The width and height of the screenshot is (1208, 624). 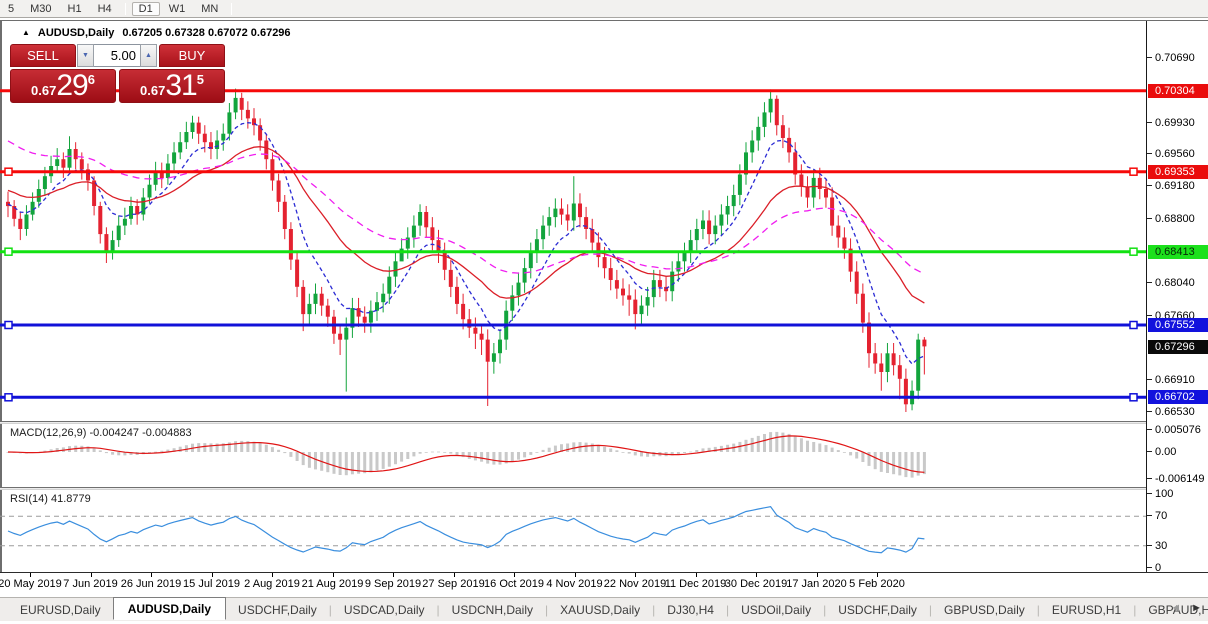 What do you see at coordinates (695, 584) in the screenshot?
I see `date-label: 11 Dec 2019` at bounding box center [695, 584].